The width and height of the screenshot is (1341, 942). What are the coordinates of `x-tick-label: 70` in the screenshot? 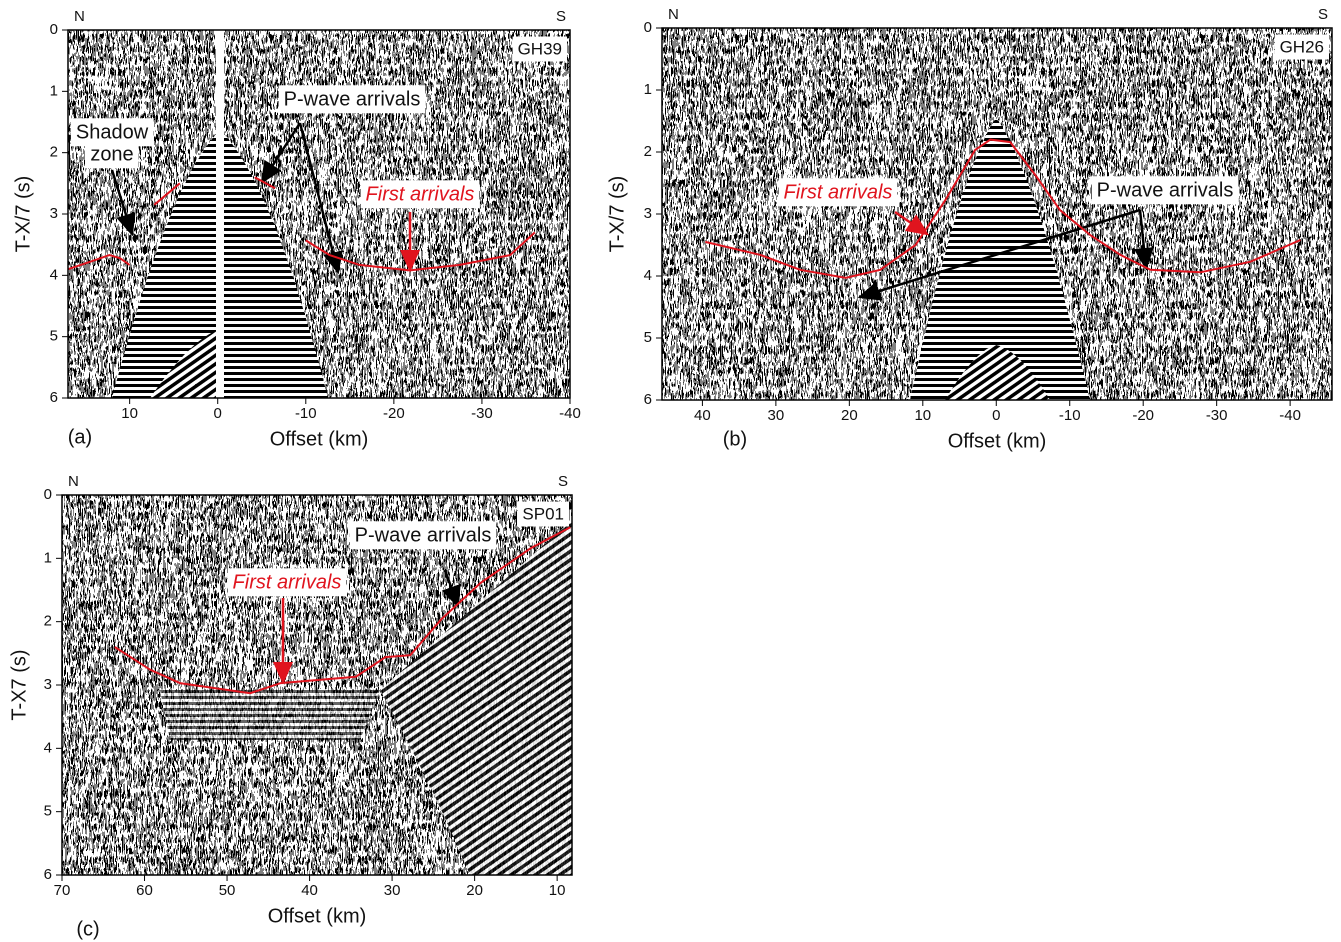 It's located at (62, 890).